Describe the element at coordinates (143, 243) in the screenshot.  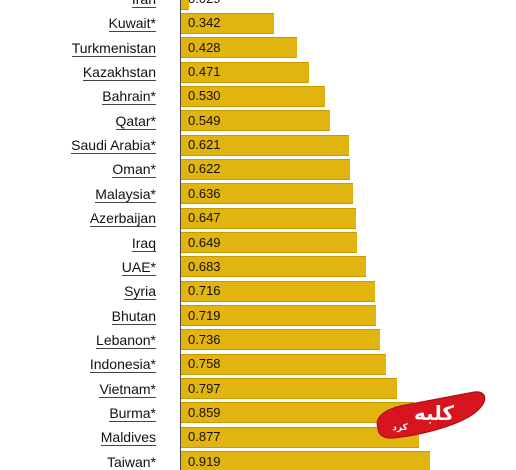
I see `category-label-text: Iraq` at that location.